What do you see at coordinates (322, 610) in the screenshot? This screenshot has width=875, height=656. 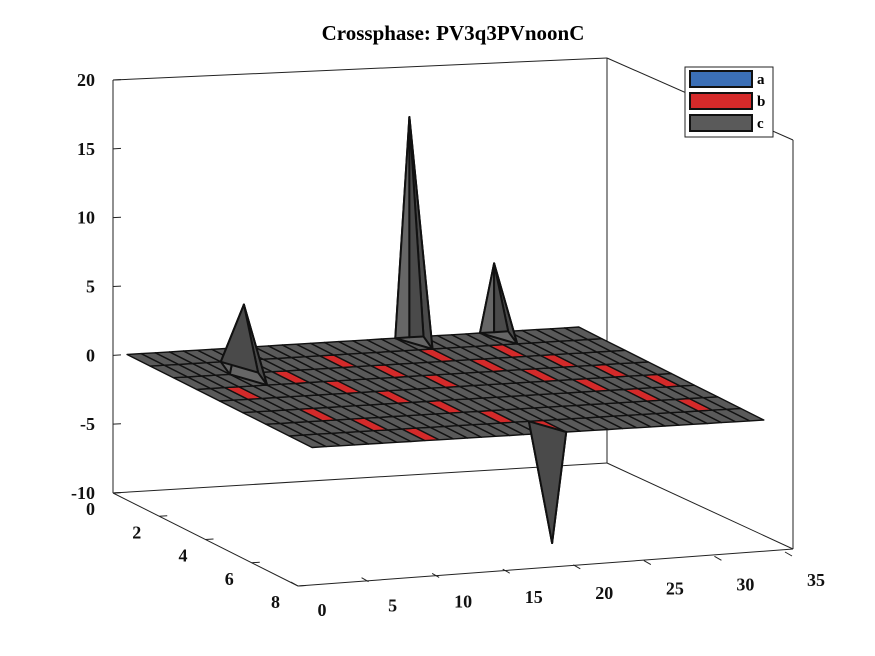 I see `x-tick-label: 0` at bounding box center [322, 610].